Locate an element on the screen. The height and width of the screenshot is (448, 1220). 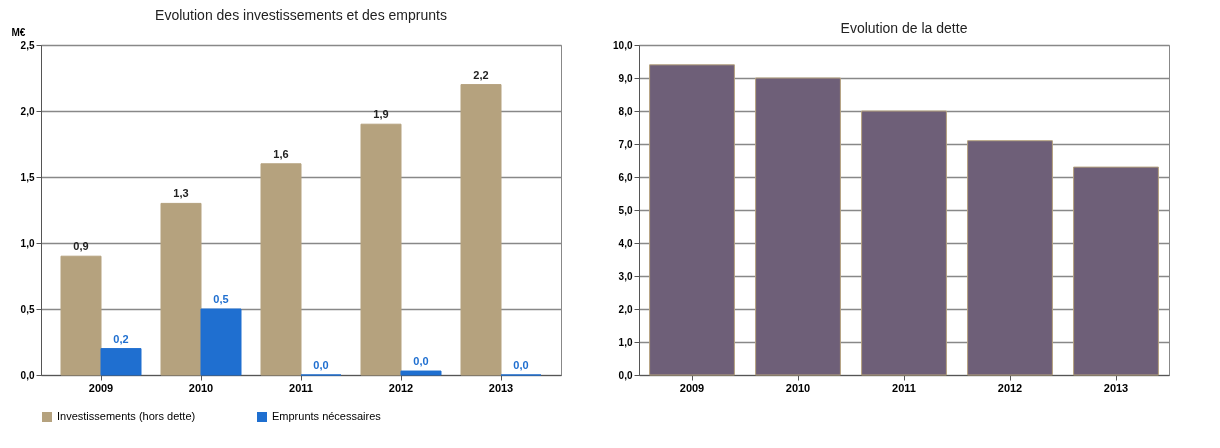
y-tick-label: 9,0 is located at coordinates (625, 78).